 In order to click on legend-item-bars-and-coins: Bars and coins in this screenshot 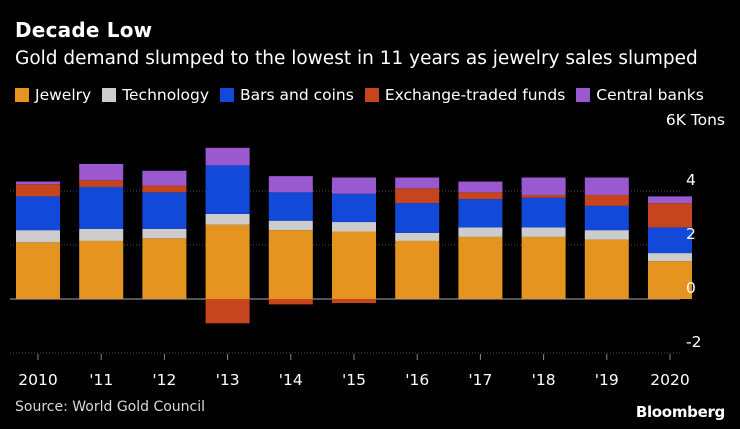, I will do `click(287, 95)`.